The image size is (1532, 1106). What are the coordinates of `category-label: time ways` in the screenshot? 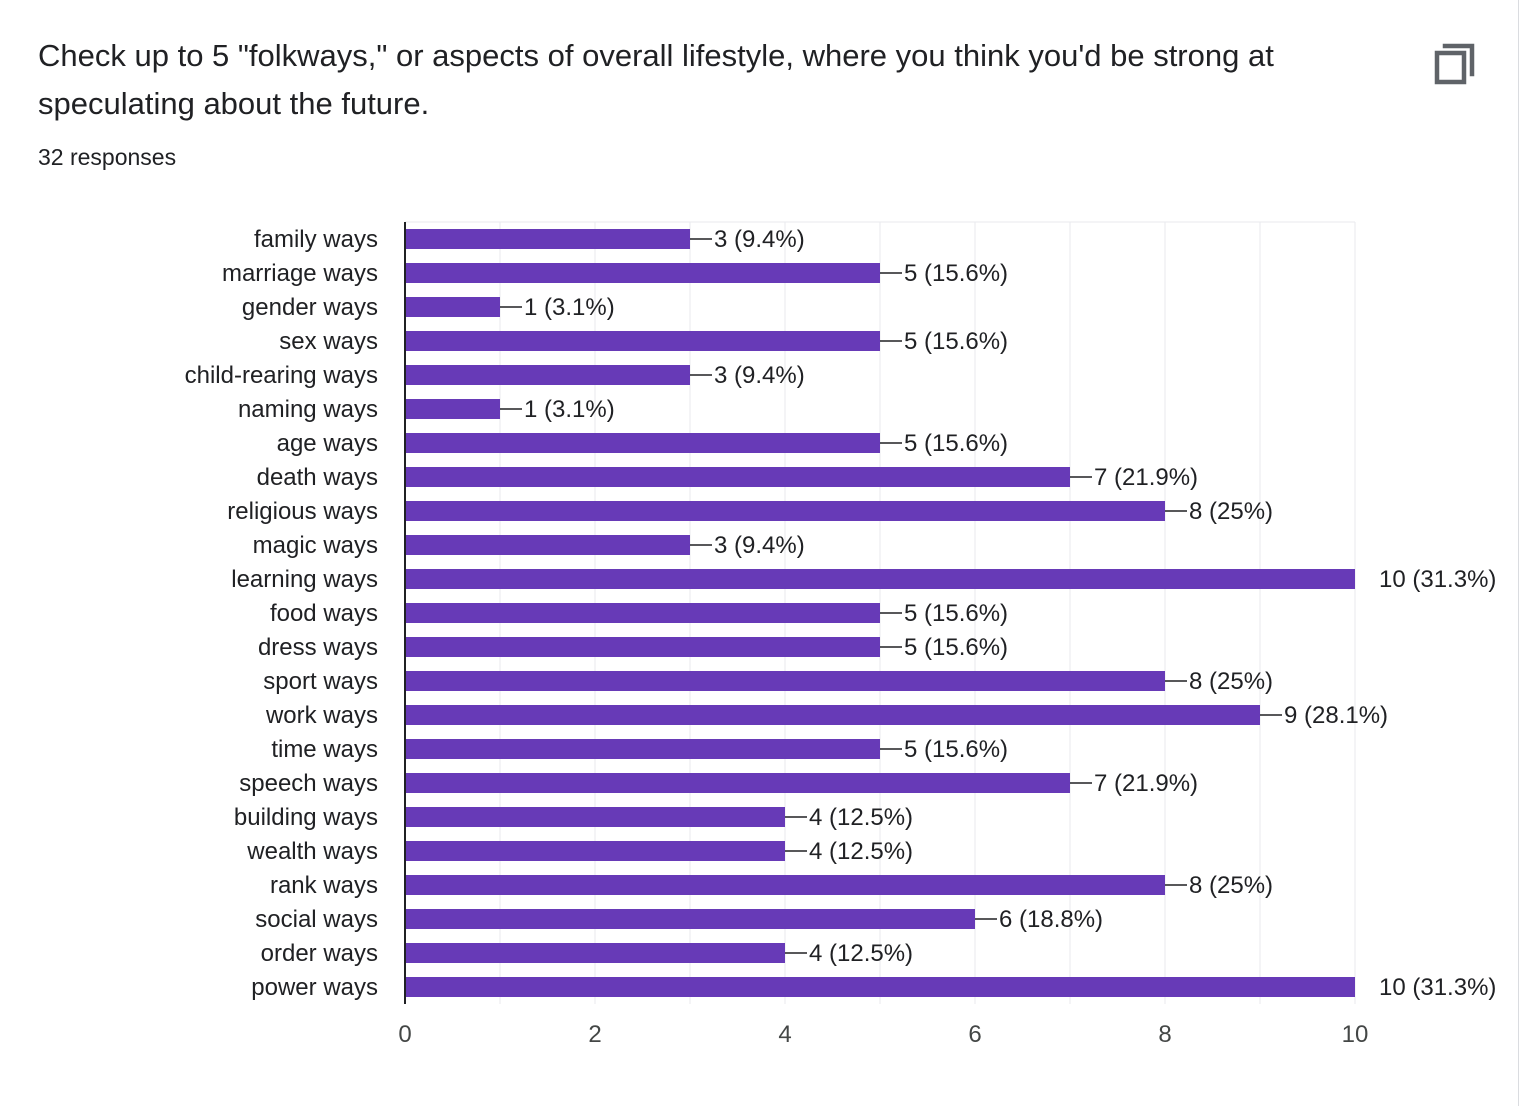 It's located at (324, 749).